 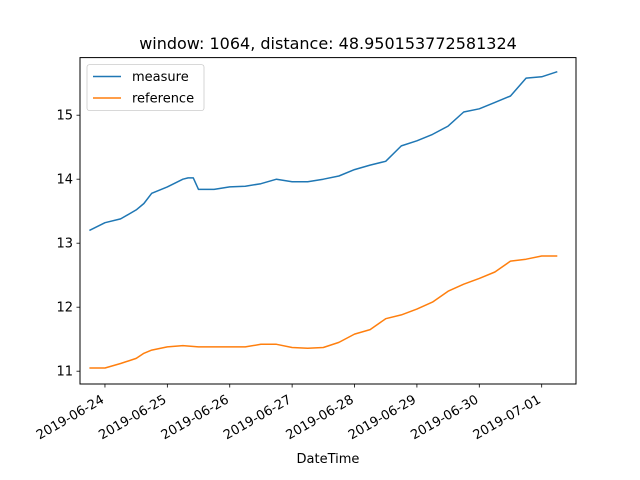 I want to click on legend-label-reference: reference, so click(x=163, y=99).